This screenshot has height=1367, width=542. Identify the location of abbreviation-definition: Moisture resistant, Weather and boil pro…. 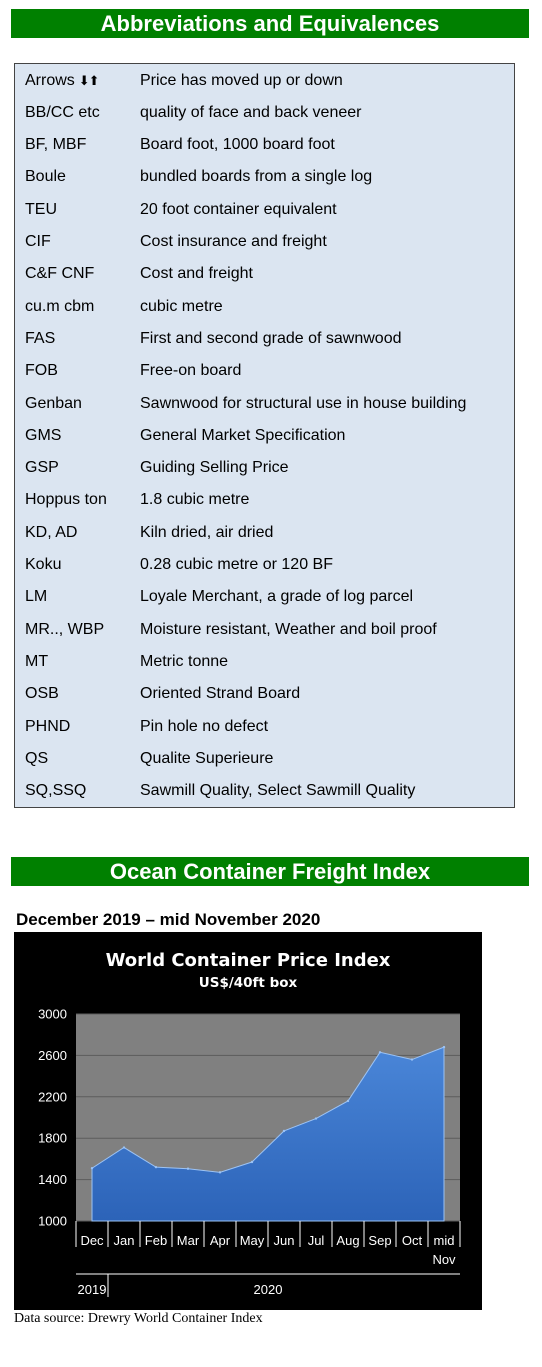
(288, 629).